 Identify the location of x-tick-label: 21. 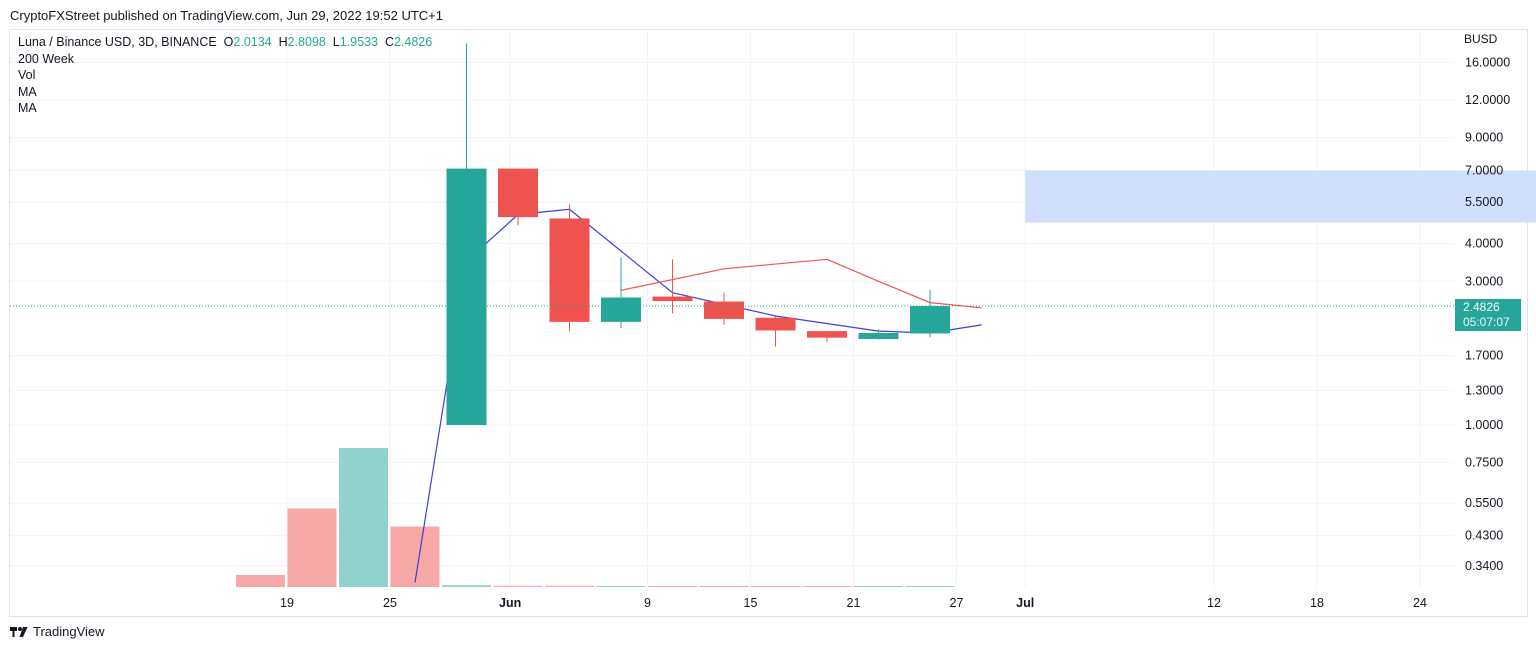
(854, 603).